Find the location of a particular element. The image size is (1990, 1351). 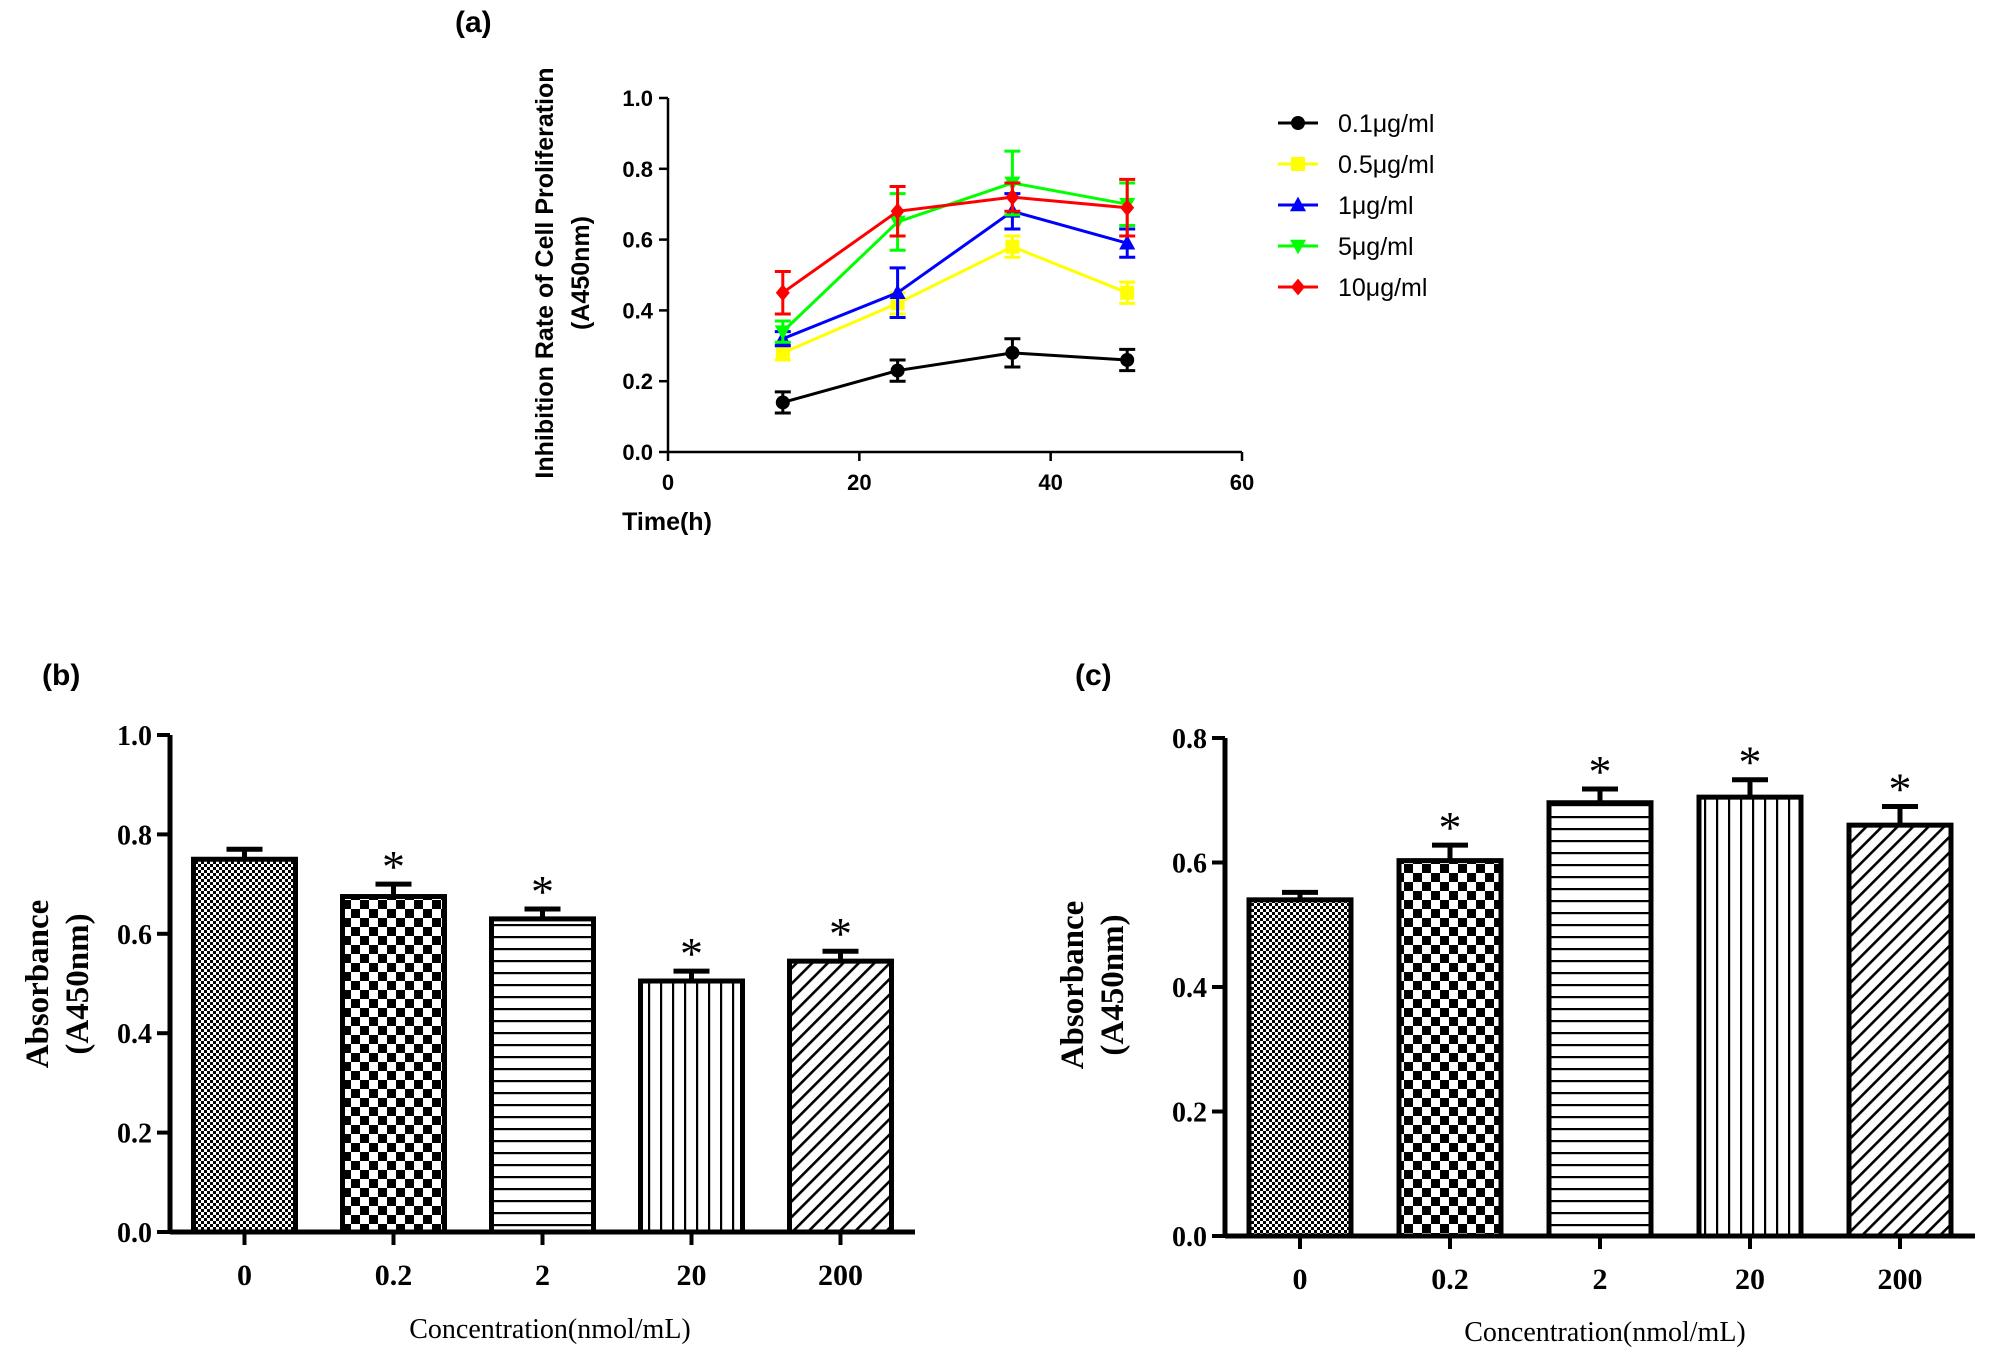

panel-a-series is located at coordinates (955, 282).